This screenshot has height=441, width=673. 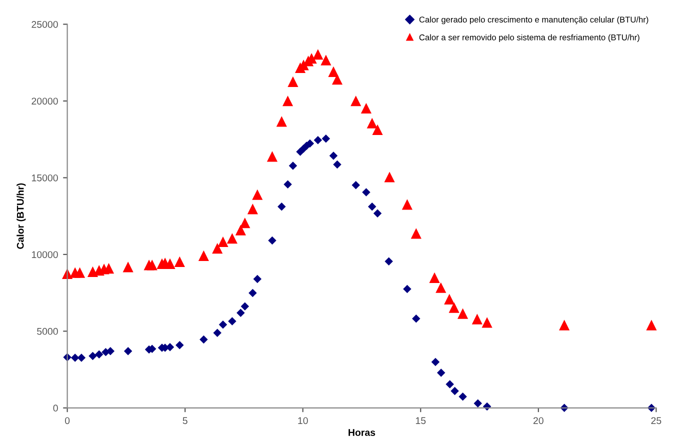 I want to click on x-tick-label: 0, so click(x=67, y=420).